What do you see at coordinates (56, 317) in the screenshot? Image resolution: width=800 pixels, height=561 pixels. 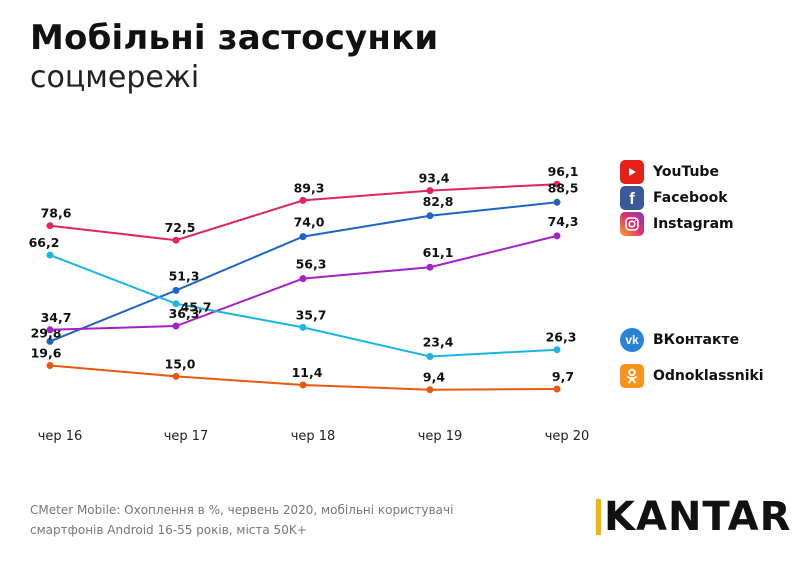 I see `data-label: 34,7` at bounding box center [56, 317].